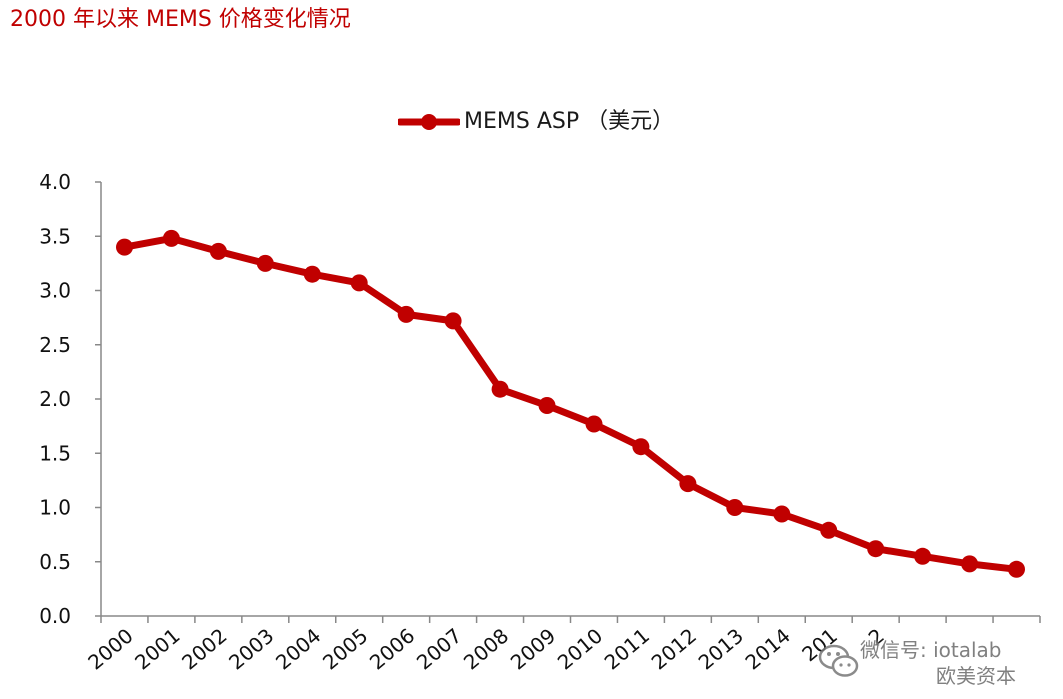  Describe the element at coordinates (265, 263) in the screenshot. I see `data-point-2003` at that location.